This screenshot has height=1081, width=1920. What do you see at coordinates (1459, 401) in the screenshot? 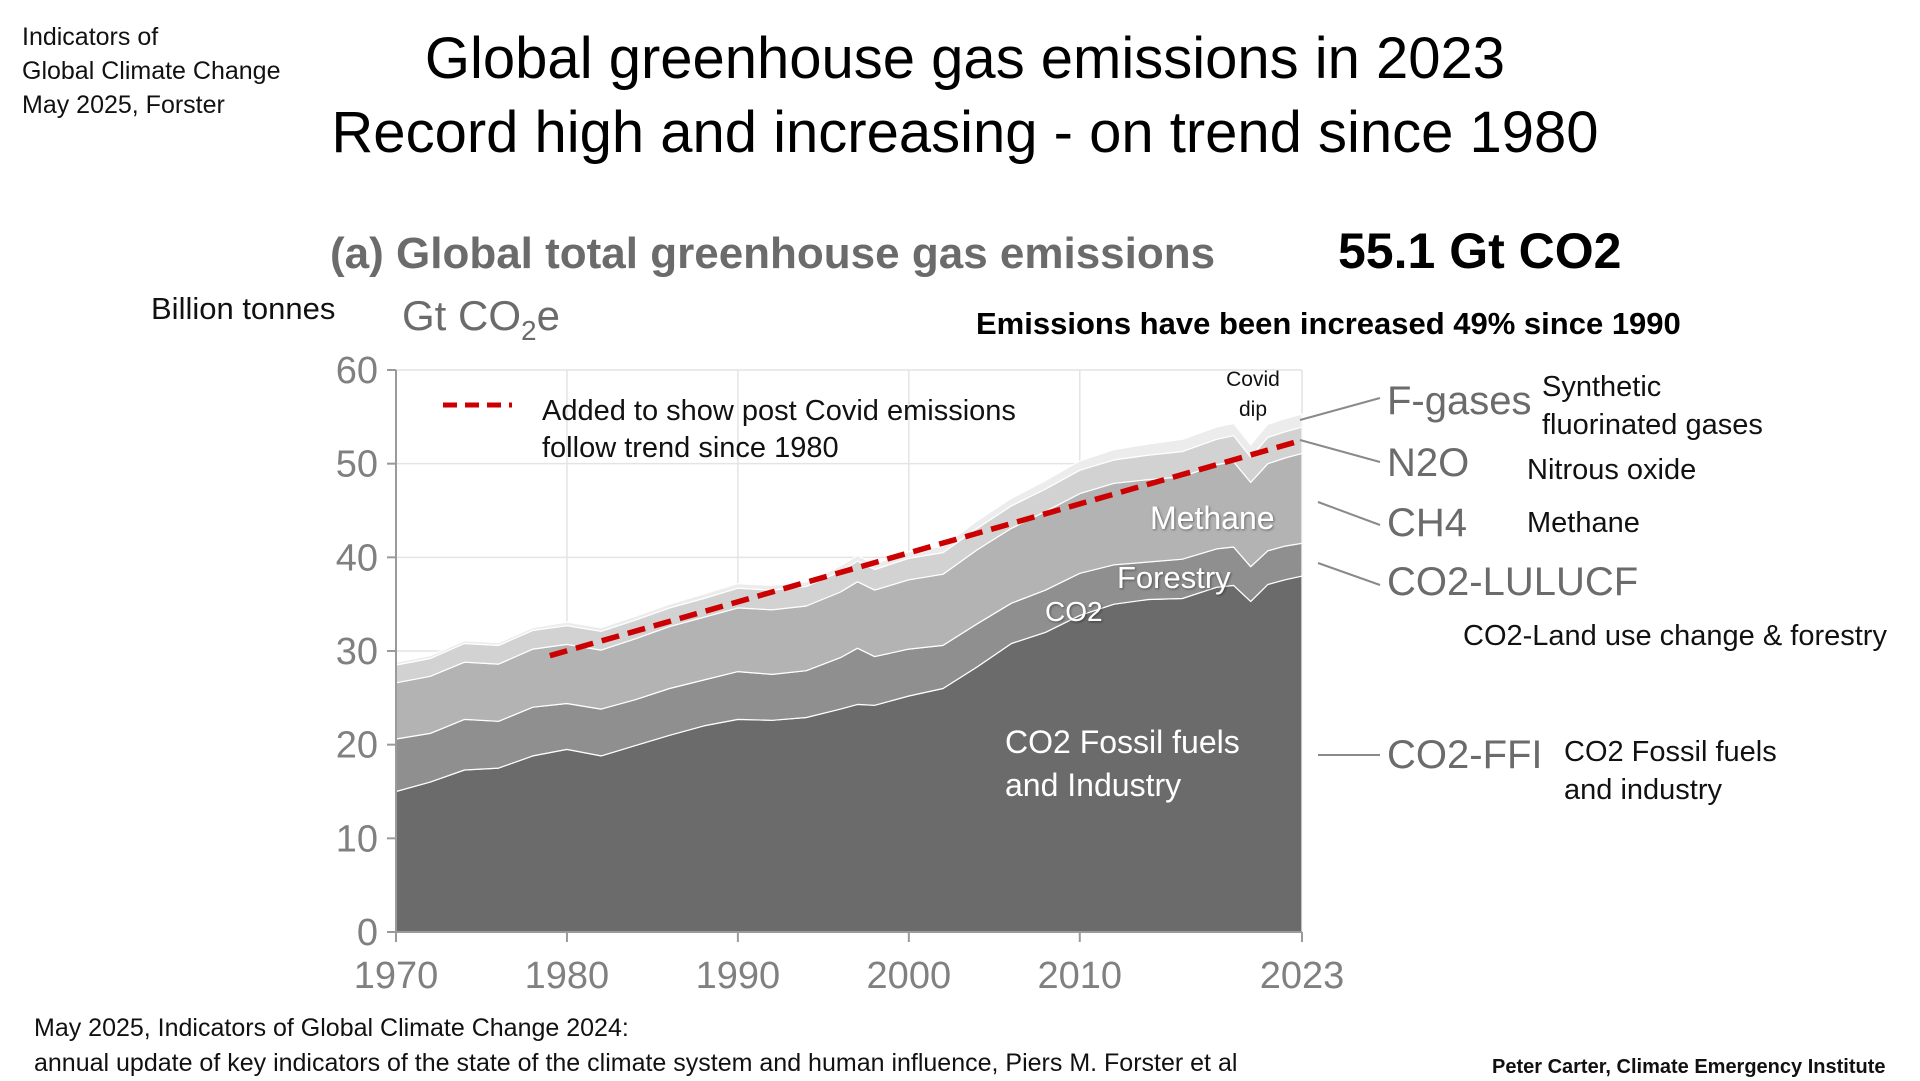
I see `legend-fgases: F-gases` at bounding box center [1459, 401].